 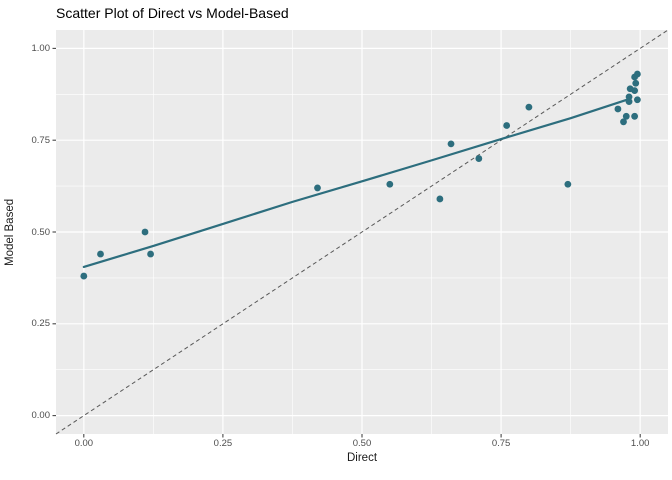 I want to click on x-tick-label: 0.25, so click(x=223, y=443).